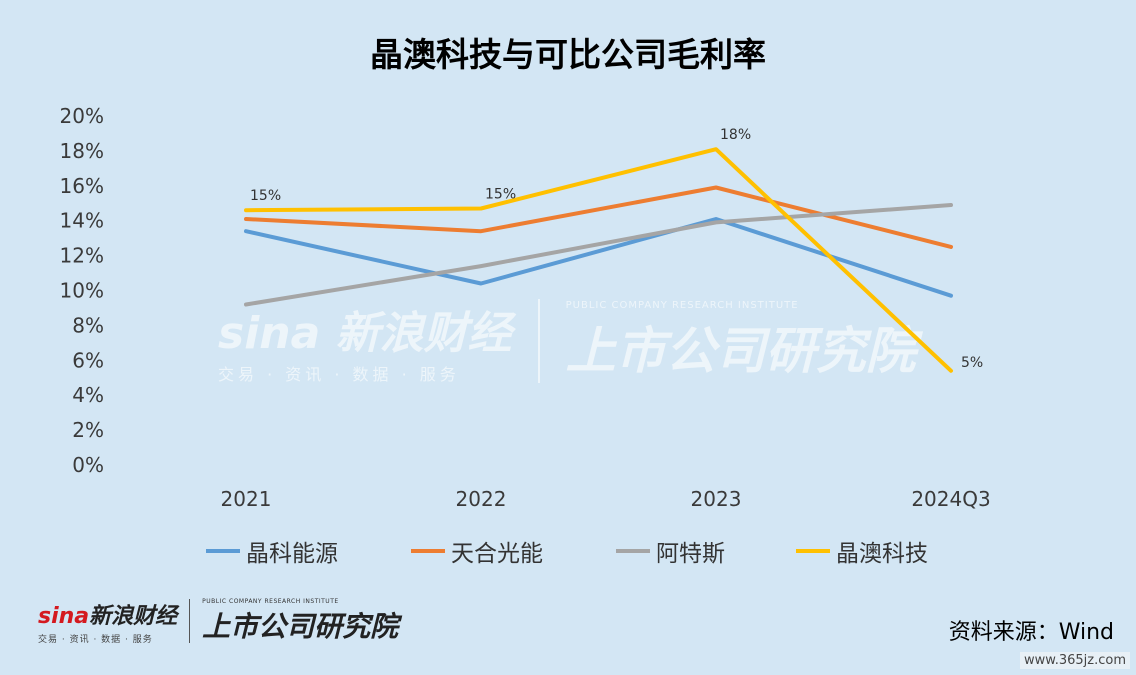 This screenshot has height=675, width=1136. I want to click on legend-item: 晶澳科技, so click(862, 551).